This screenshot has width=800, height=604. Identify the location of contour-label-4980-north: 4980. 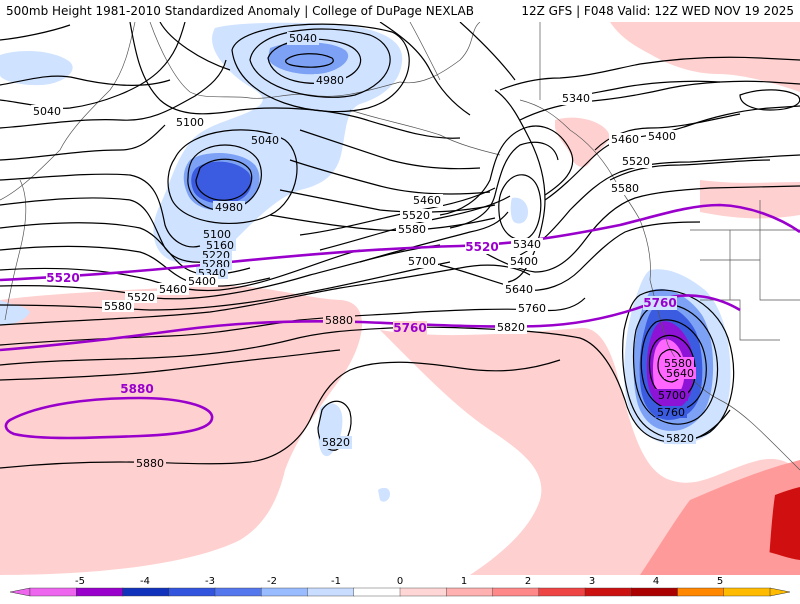
(330, 80).